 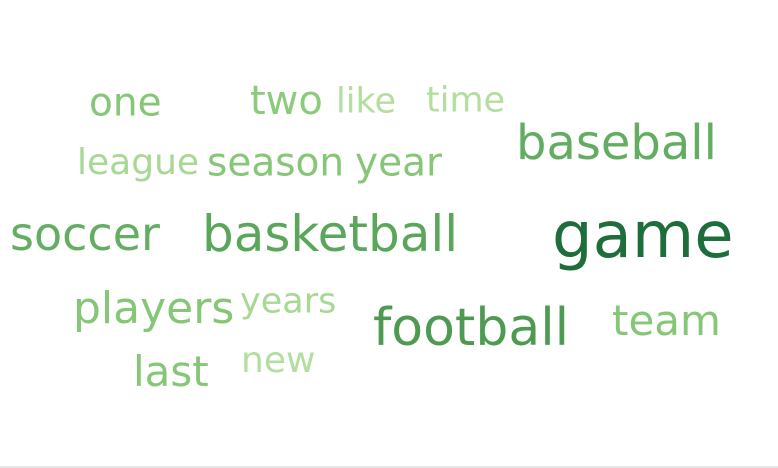 I want to click on word-players: players, so click(x=154, y=308).